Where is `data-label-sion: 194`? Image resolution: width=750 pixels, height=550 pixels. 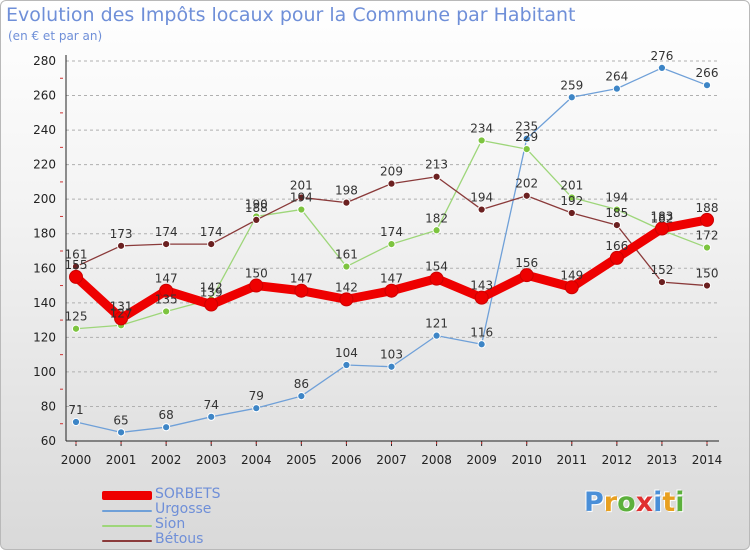 data-label-sion: 194 is located at coordinates (301, 198).